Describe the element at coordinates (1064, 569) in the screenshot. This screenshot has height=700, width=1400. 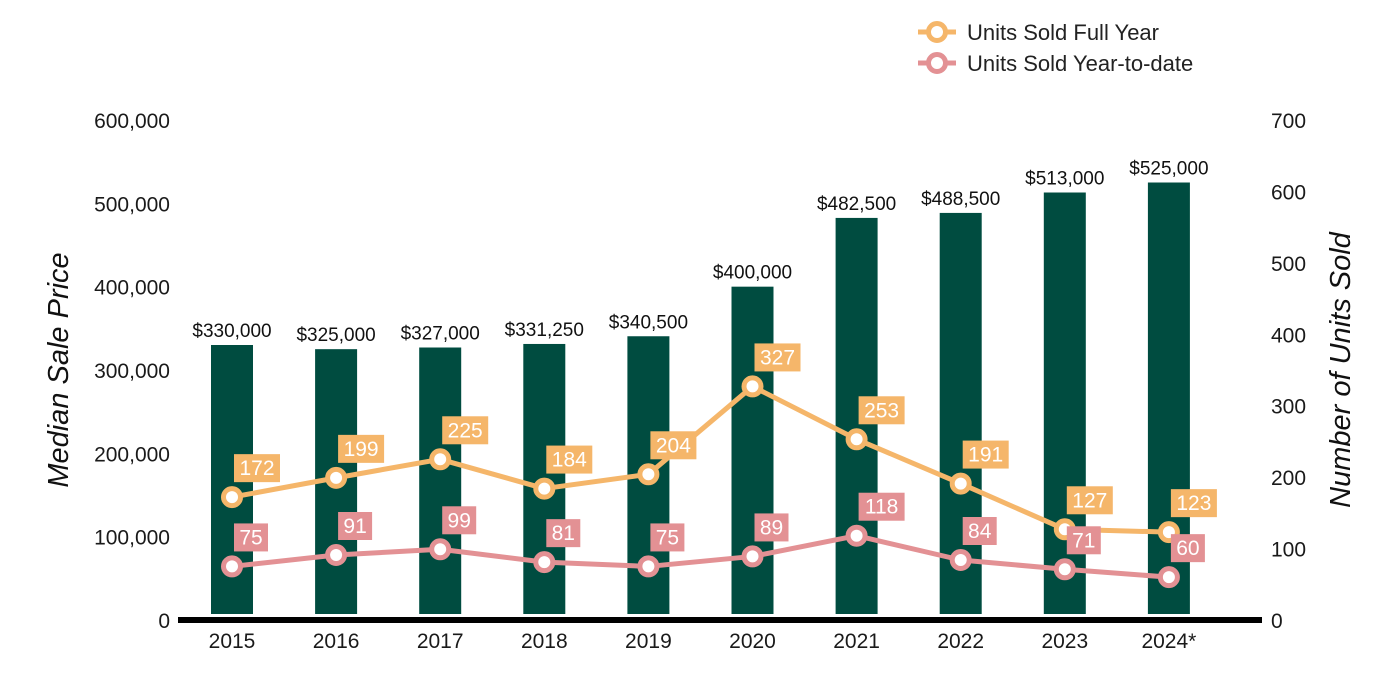
I see `point-ytd-2023` at that location.